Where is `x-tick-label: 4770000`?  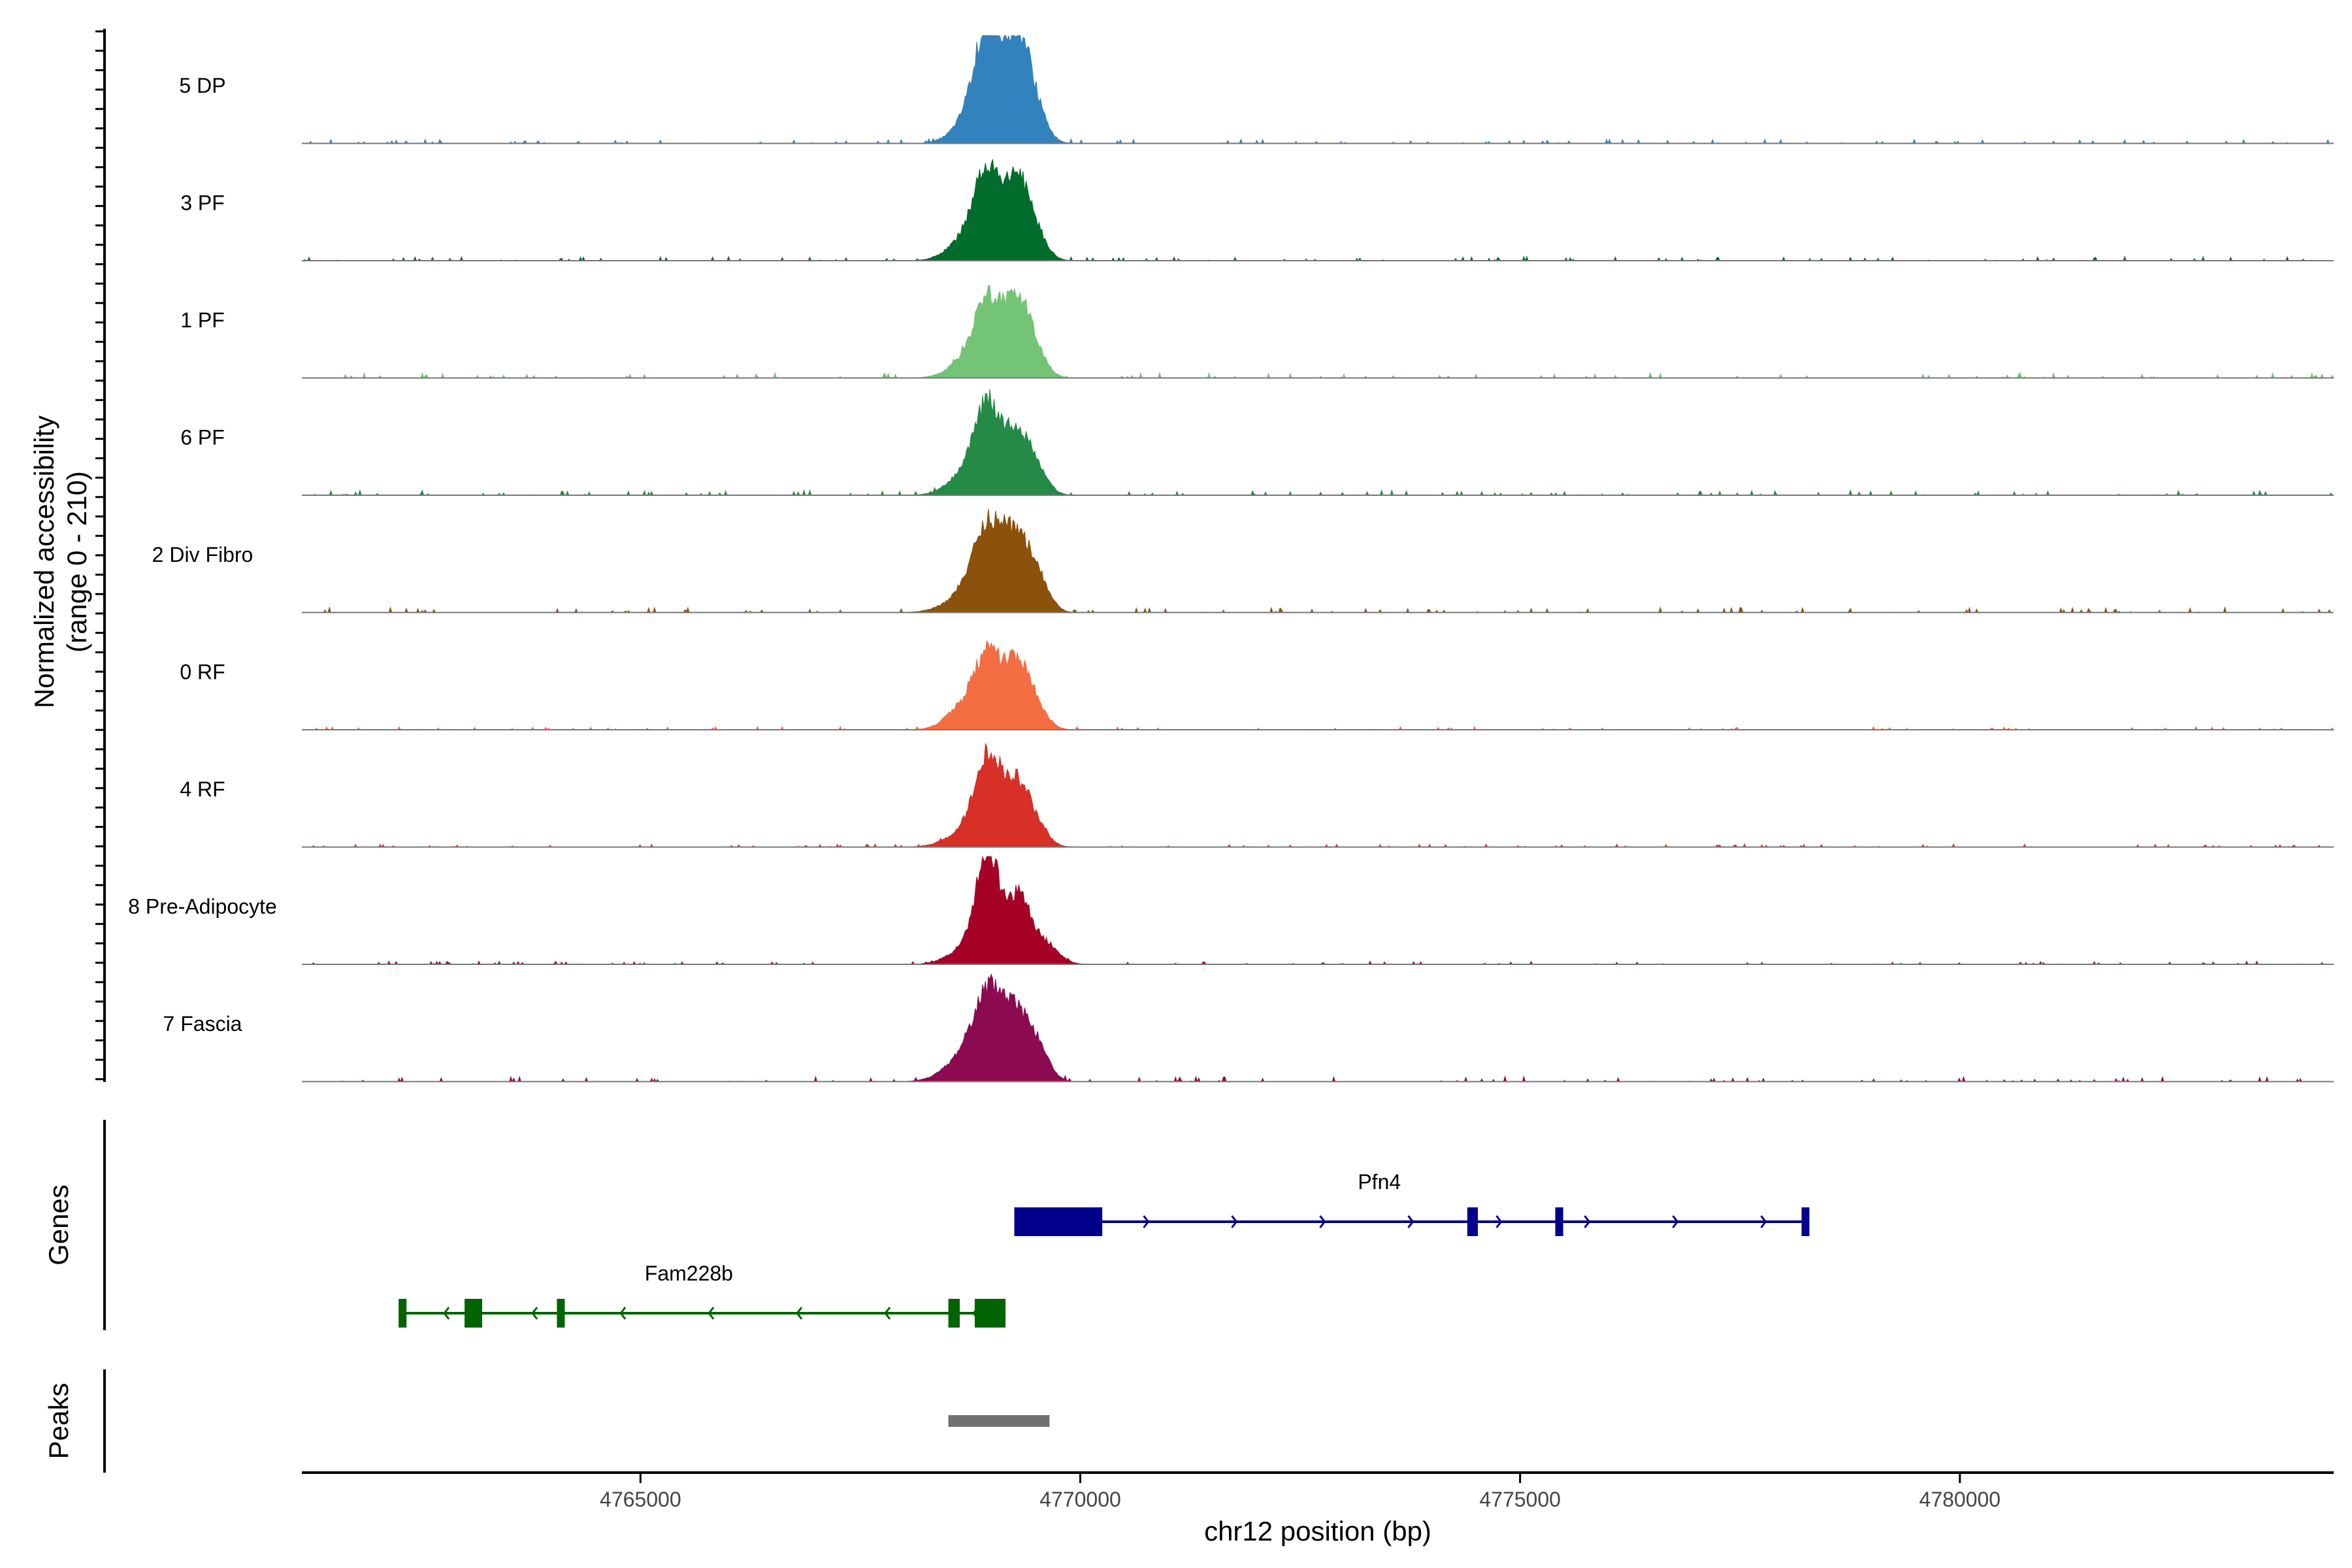 x-tick-label: 4770000 is located at coordinates (1080, 1499).